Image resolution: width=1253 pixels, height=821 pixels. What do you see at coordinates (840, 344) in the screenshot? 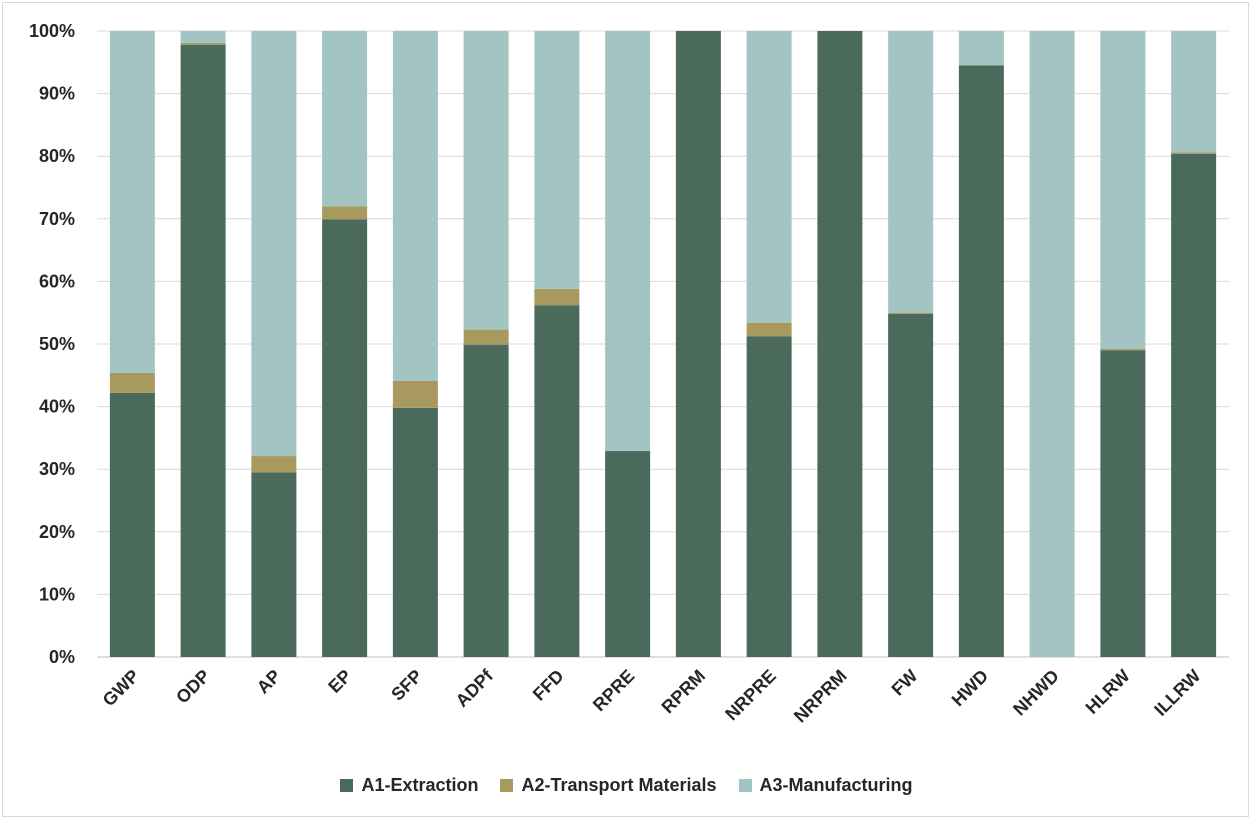
I see `bar-segment-nrprm-a1` at bounding box center [840, 344].